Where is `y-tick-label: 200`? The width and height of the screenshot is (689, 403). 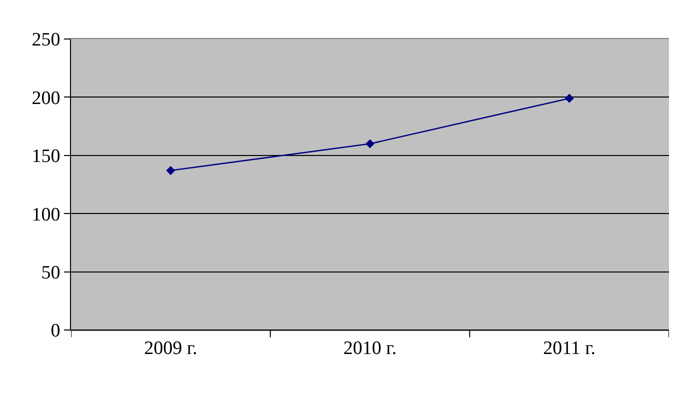
y-tick-label: 200 is located at coordinates (46, 98).